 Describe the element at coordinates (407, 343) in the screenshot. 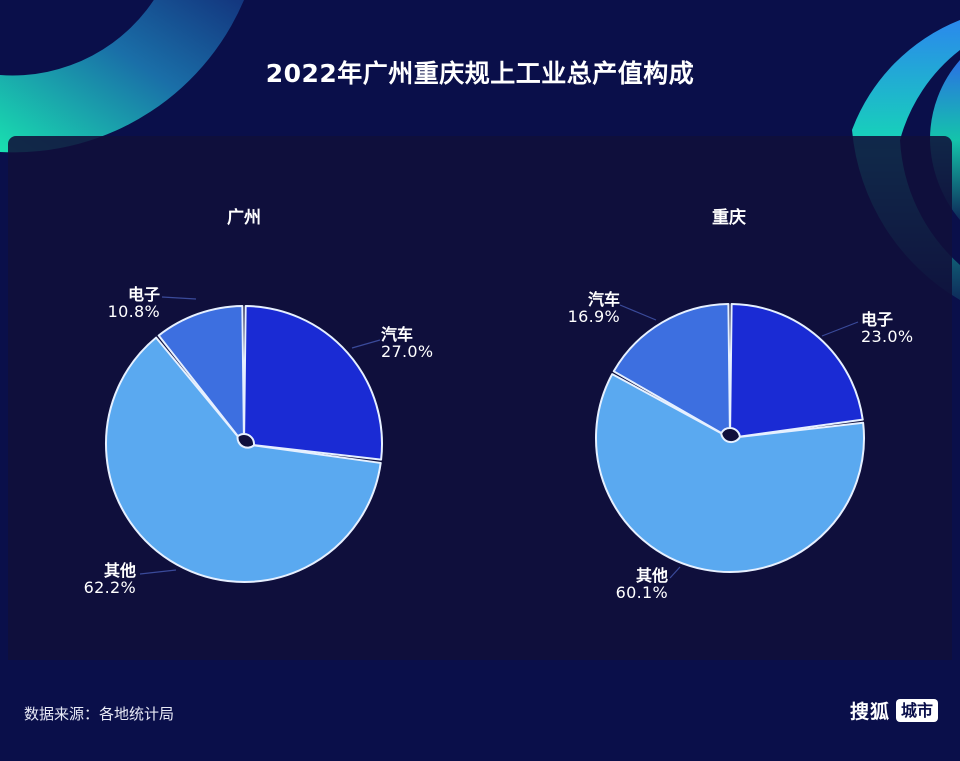

I see `label-guangzhou-auto: 汽车 27.0%` at that location.